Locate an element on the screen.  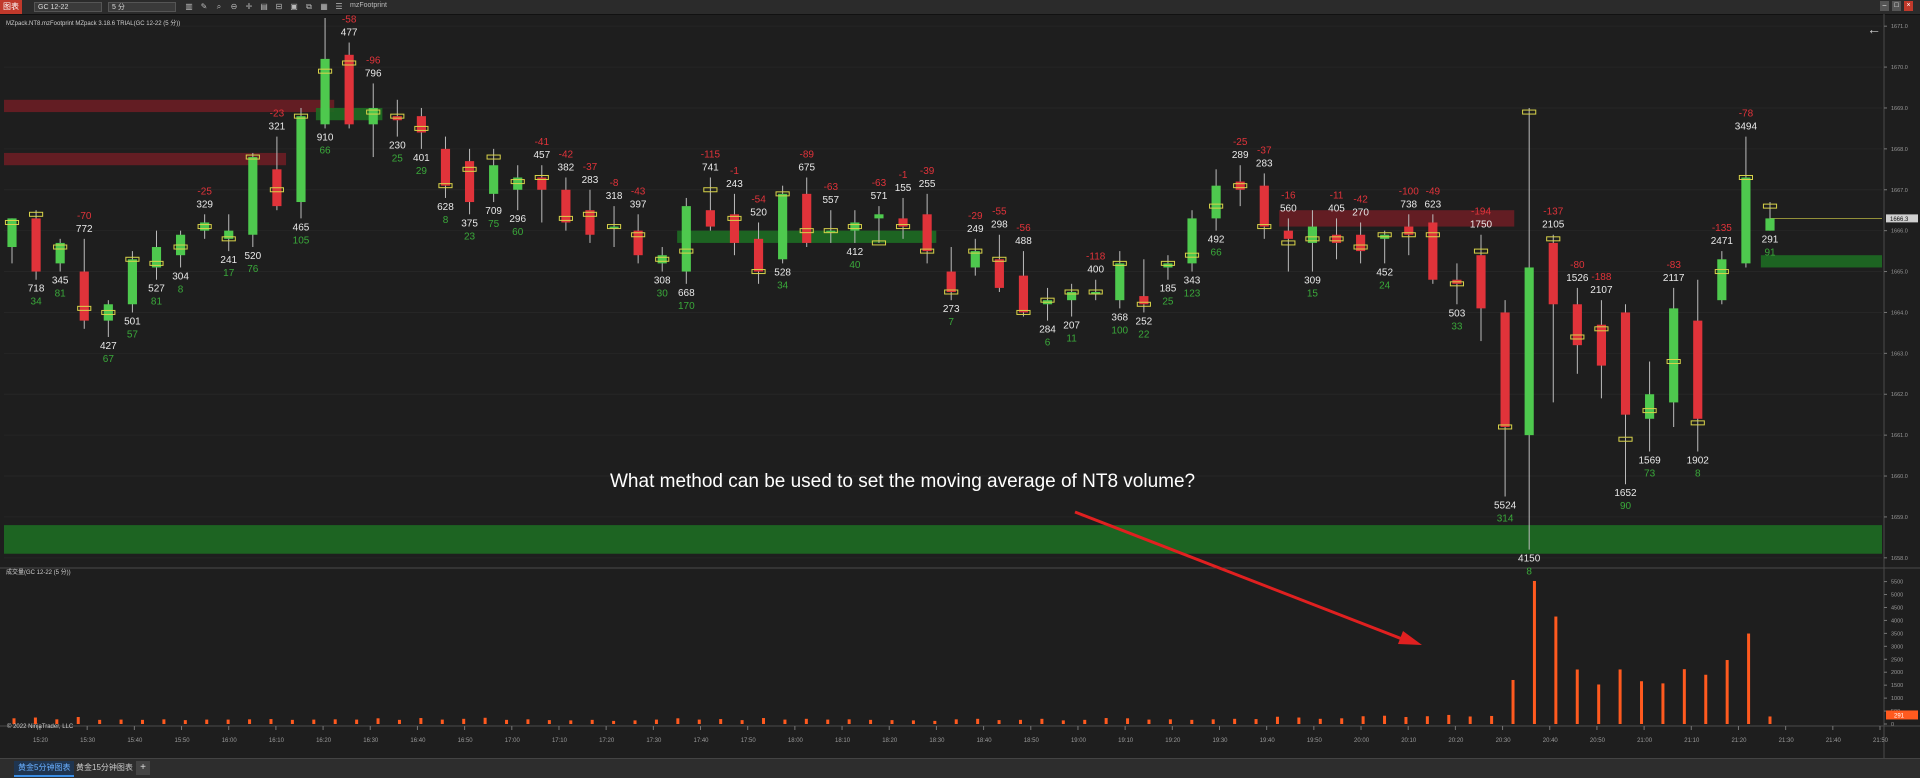
volume-label: 241 is located at coordinates (228, 260).